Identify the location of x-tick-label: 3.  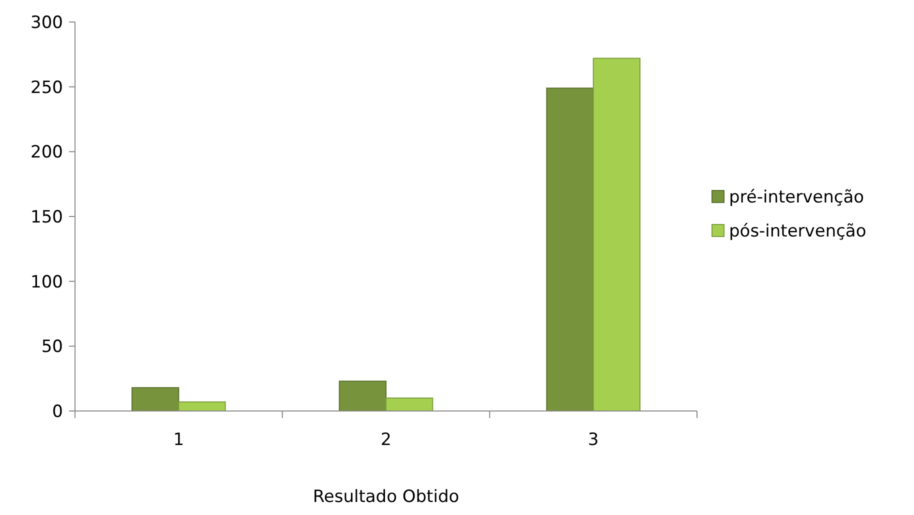
(593, 440).